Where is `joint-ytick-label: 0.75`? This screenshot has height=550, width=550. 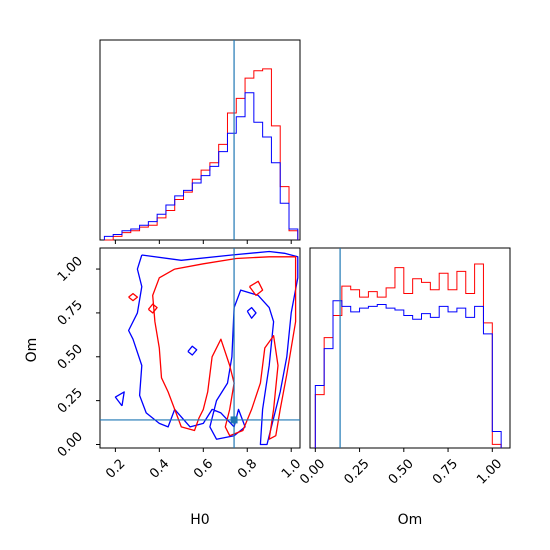 joint-ytick-label: 0.75 is located at coordinates (70, 313).